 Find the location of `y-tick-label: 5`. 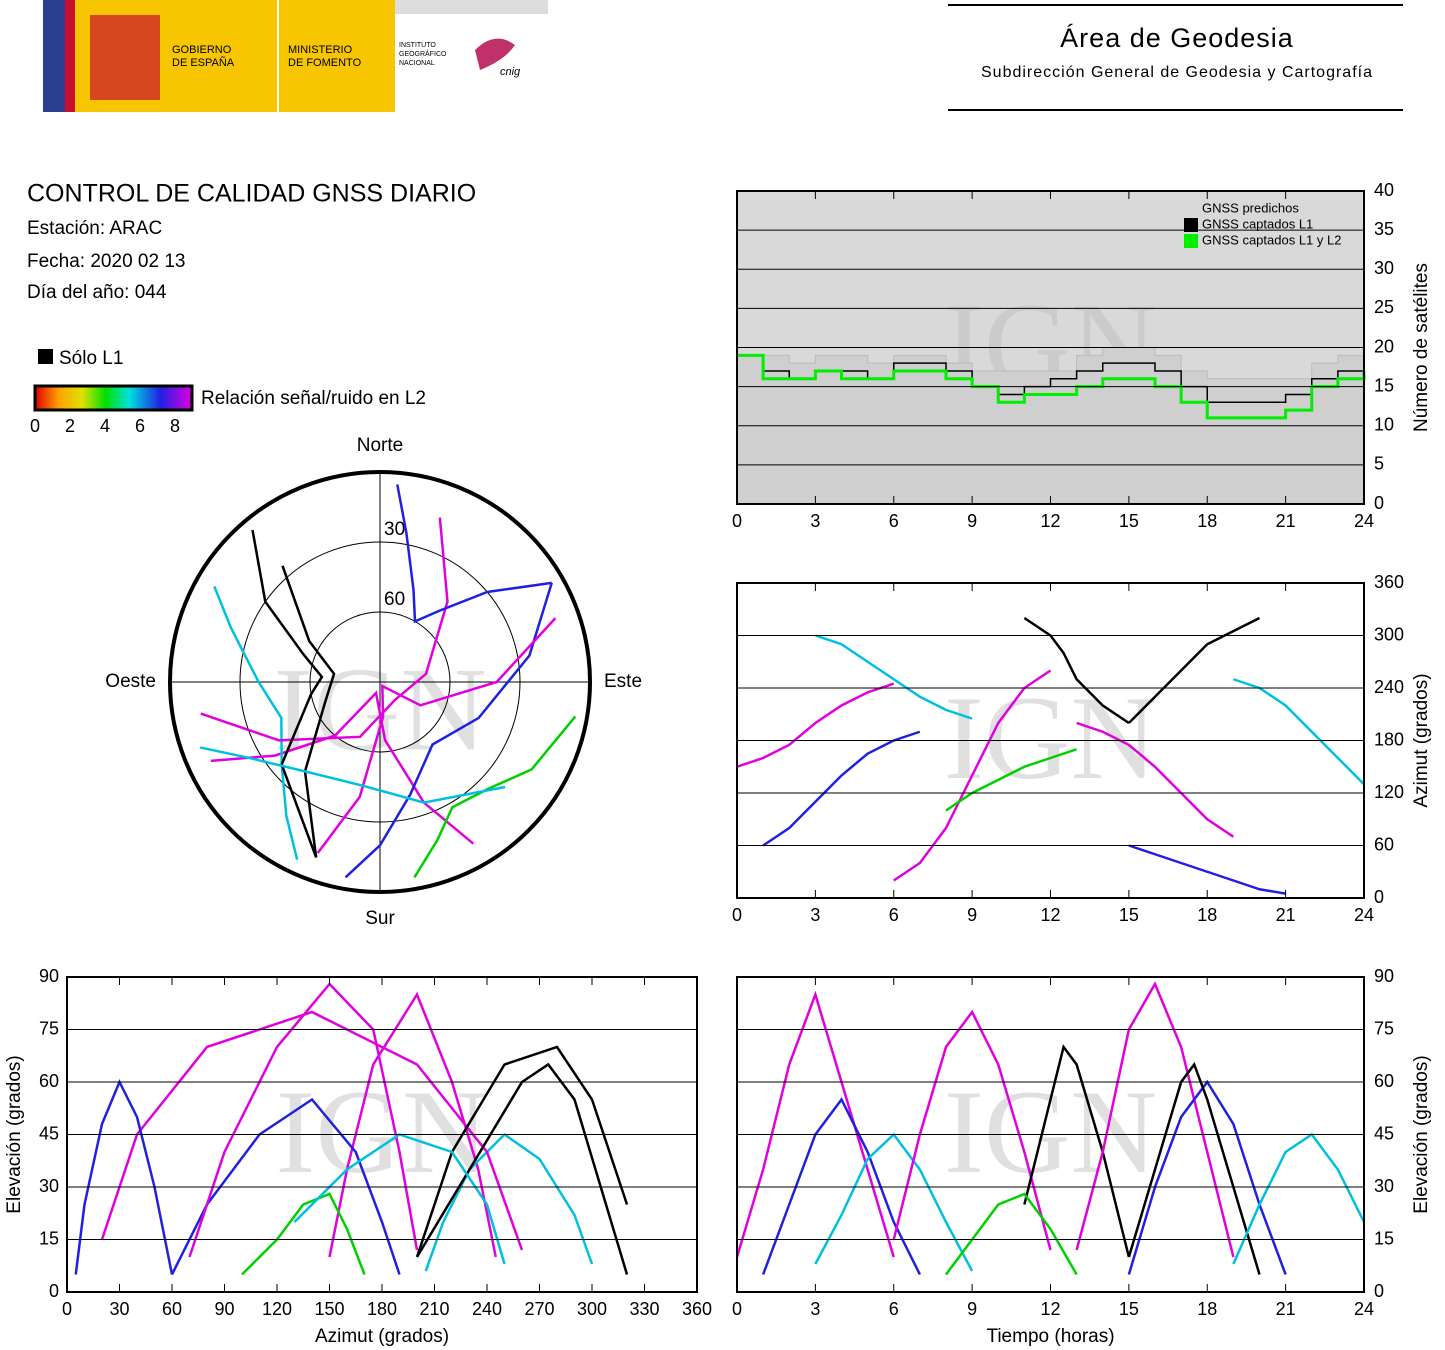

y-tick-label: 5 is located at coordinates (1379, 464).